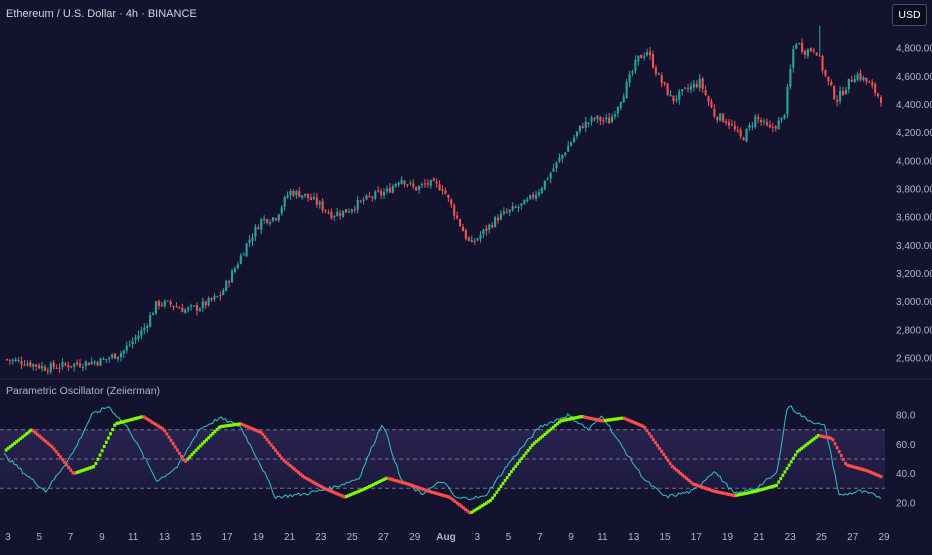  I want to click on currency-button: USD, so click(909, 15).